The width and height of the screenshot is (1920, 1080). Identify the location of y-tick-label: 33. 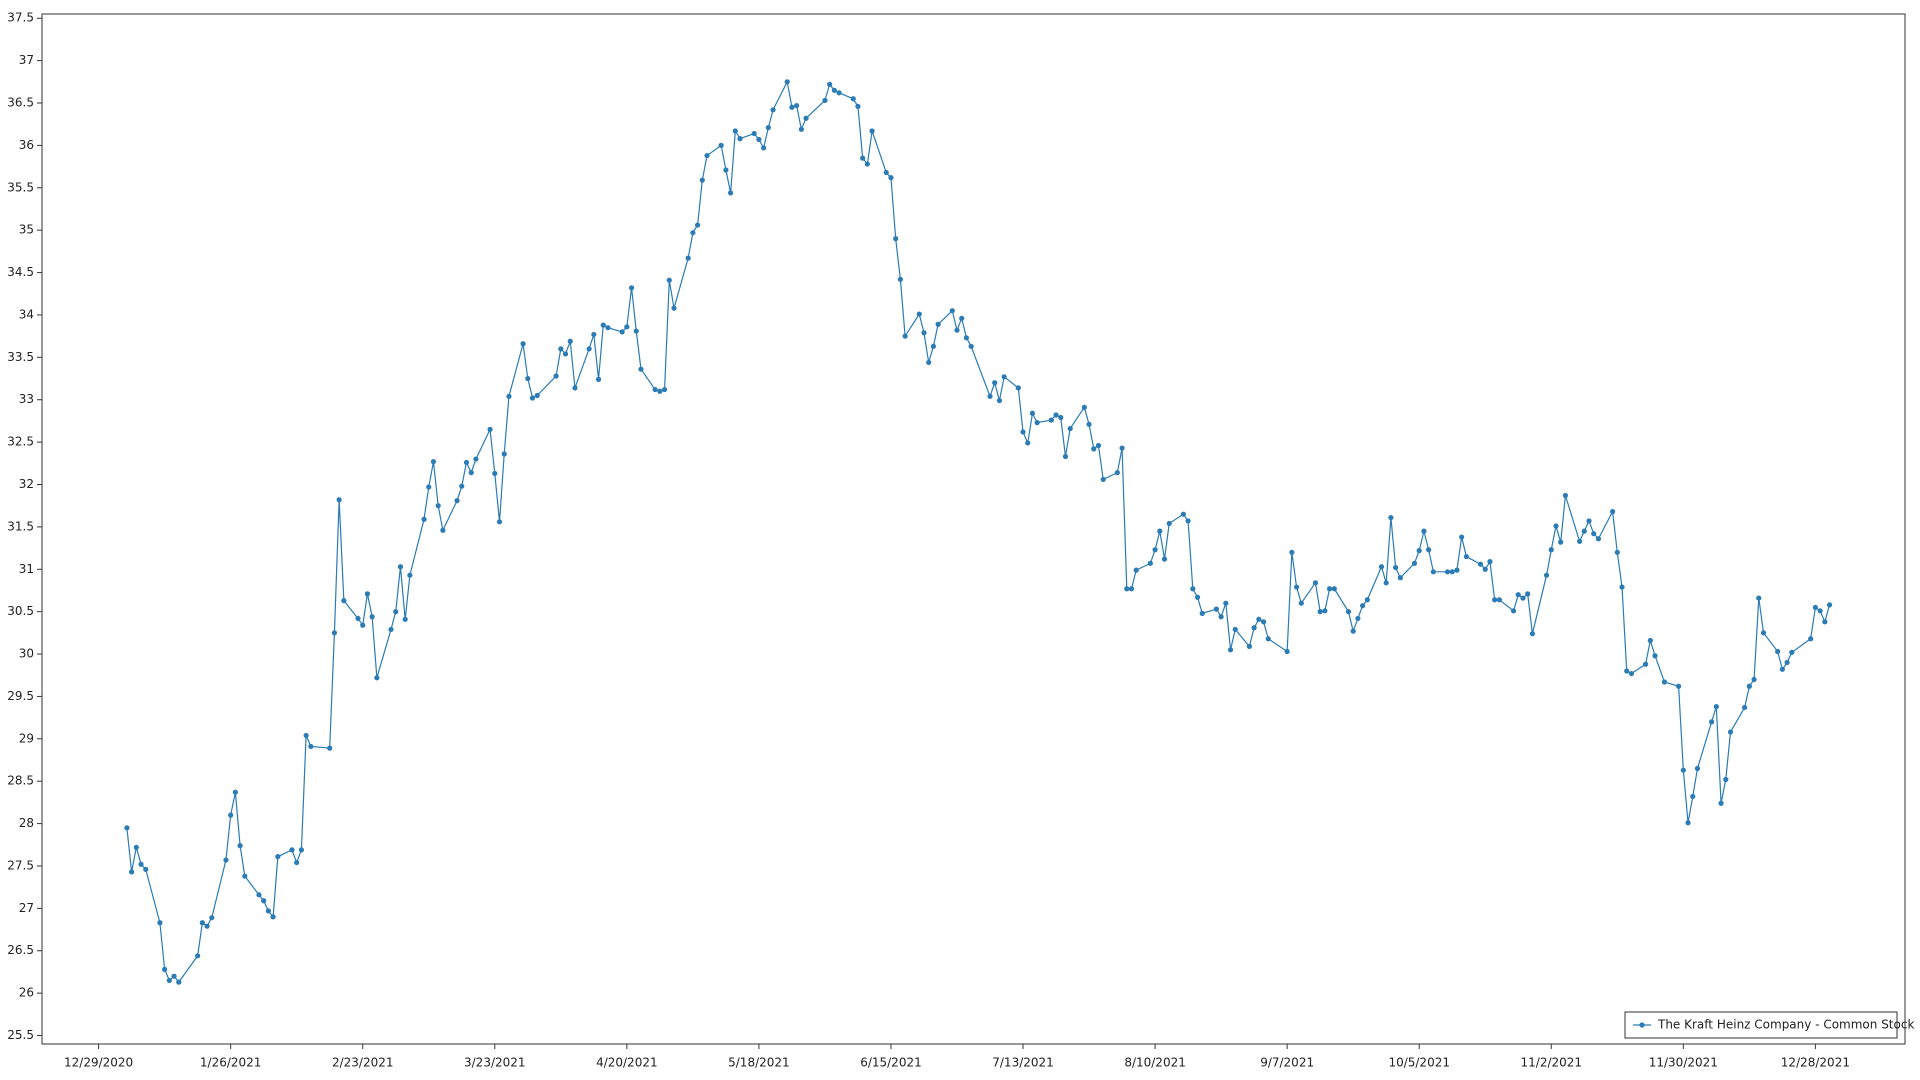
(26, 399).